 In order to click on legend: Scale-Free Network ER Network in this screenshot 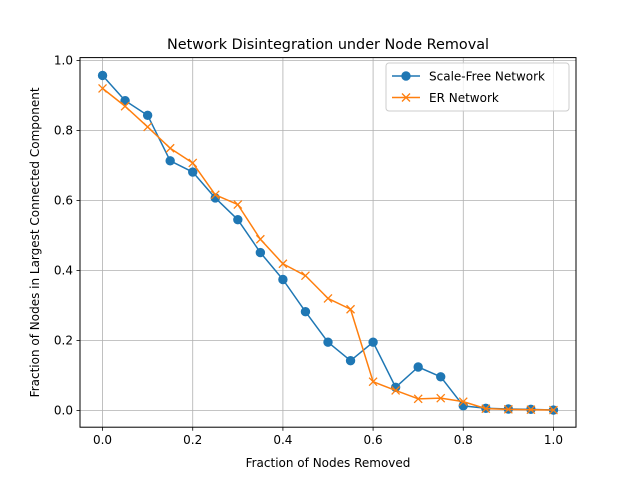, I will do `click(477, 87)`.